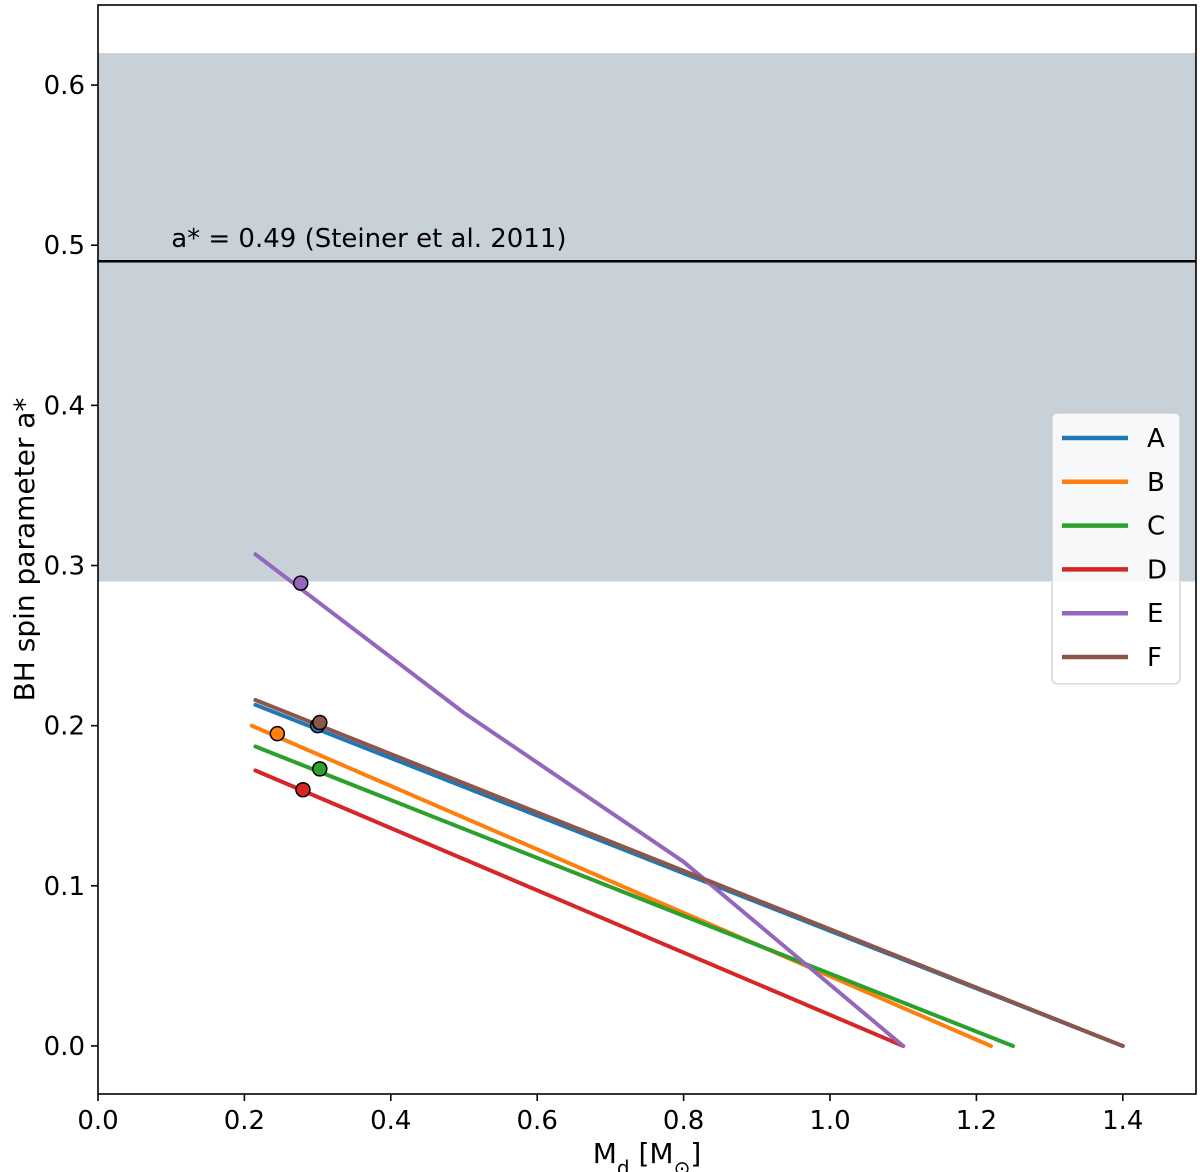  I want to click on x-axis-label-unit-sub: ⊙, so click(682, 1164).